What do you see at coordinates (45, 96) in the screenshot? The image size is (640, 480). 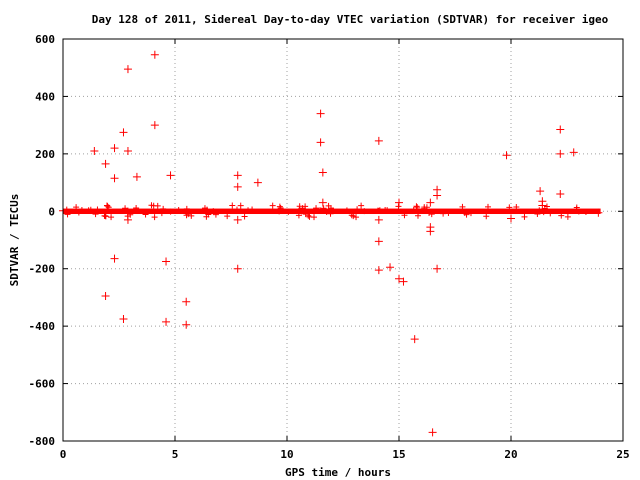 I see `y-tick-label: 400` at bounding box center [45, 96].